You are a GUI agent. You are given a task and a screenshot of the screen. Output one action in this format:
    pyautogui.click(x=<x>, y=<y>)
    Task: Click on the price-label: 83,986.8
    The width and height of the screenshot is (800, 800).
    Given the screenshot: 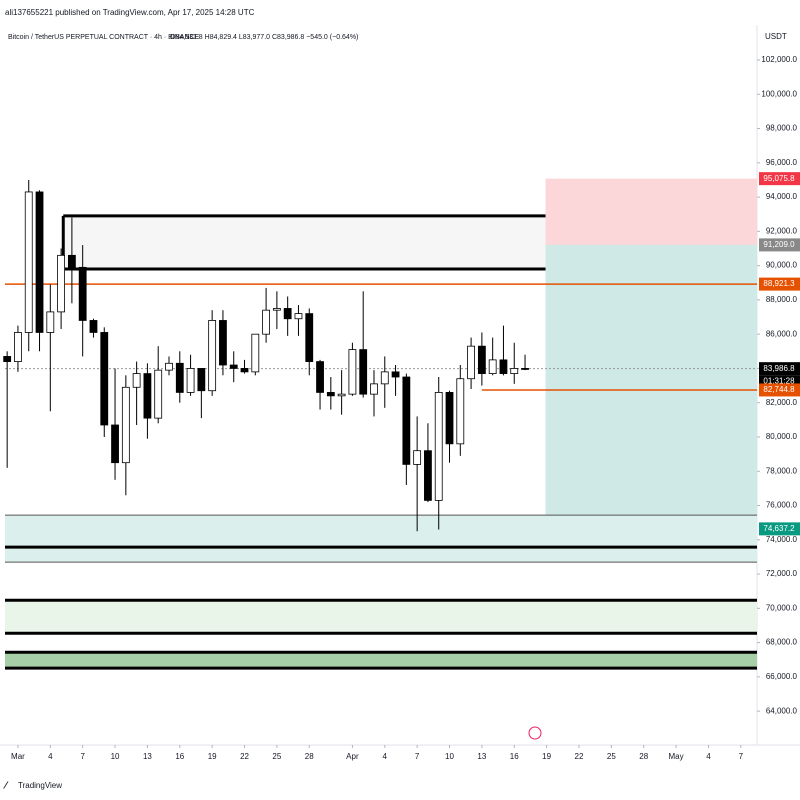 What is the action you would take?
    pyautogui.click(x=779, y=368)
    